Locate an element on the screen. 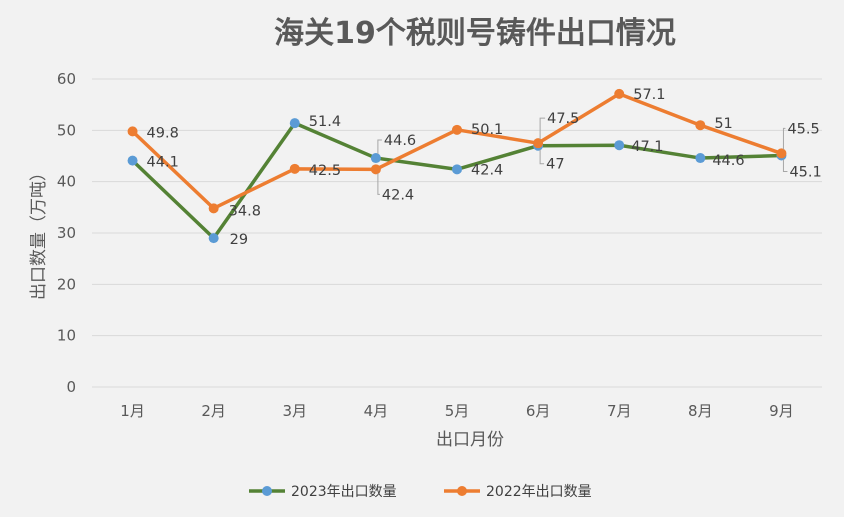 The width and height of the screenshot is (844, 517). x-axis-title: 出口月份 is located at coordinates (470, 440).